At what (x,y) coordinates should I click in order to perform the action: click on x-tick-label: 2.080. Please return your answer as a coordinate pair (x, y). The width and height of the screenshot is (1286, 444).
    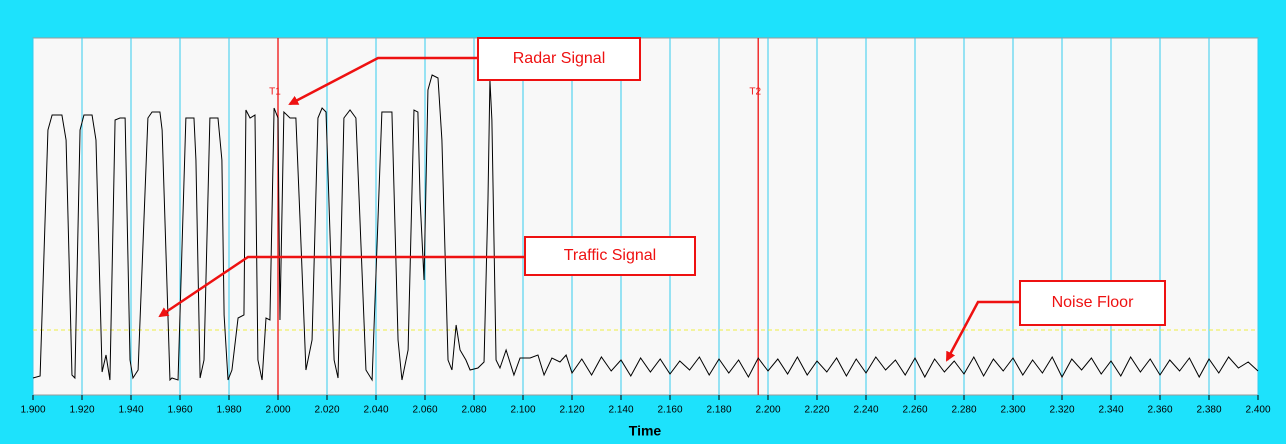
    Looking at the image, I should click on (473, 410).